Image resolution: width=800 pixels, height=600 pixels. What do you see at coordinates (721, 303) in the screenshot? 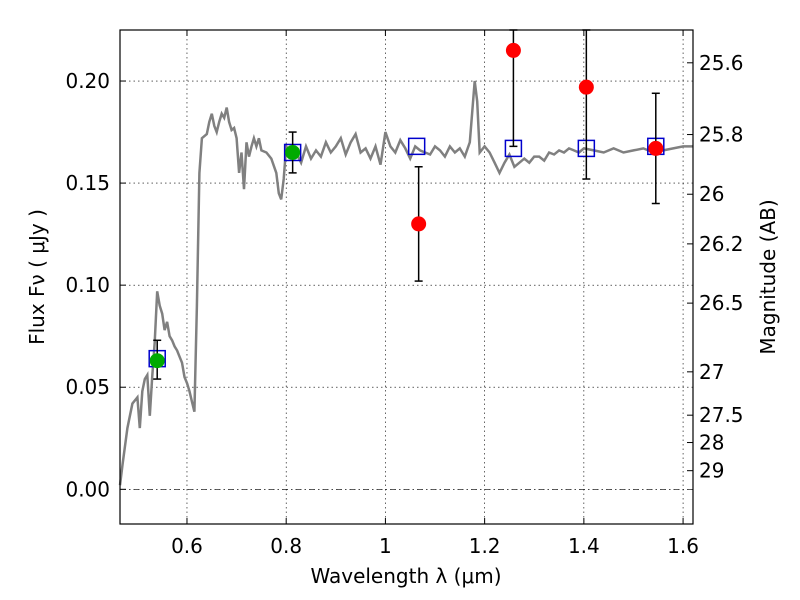
I see `magnitude-tick-label: 26.5` at bounding box center [721, 303].